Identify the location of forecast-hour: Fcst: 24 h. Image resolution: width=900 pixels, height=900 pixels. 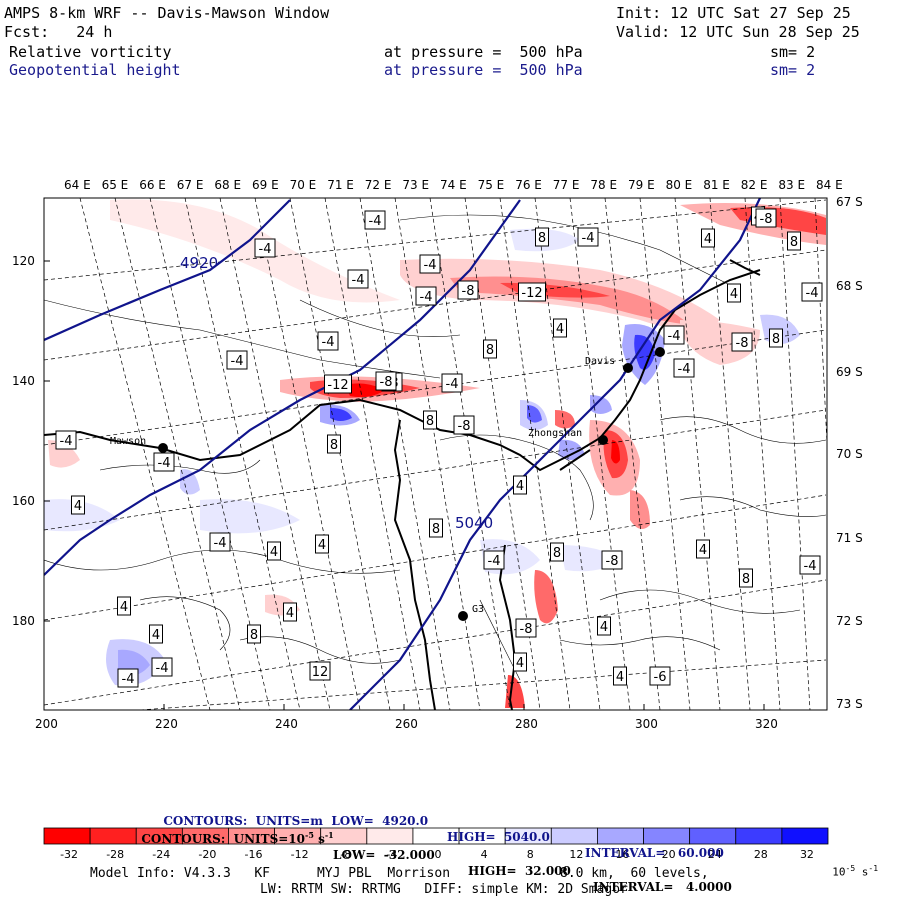
(58, 32).